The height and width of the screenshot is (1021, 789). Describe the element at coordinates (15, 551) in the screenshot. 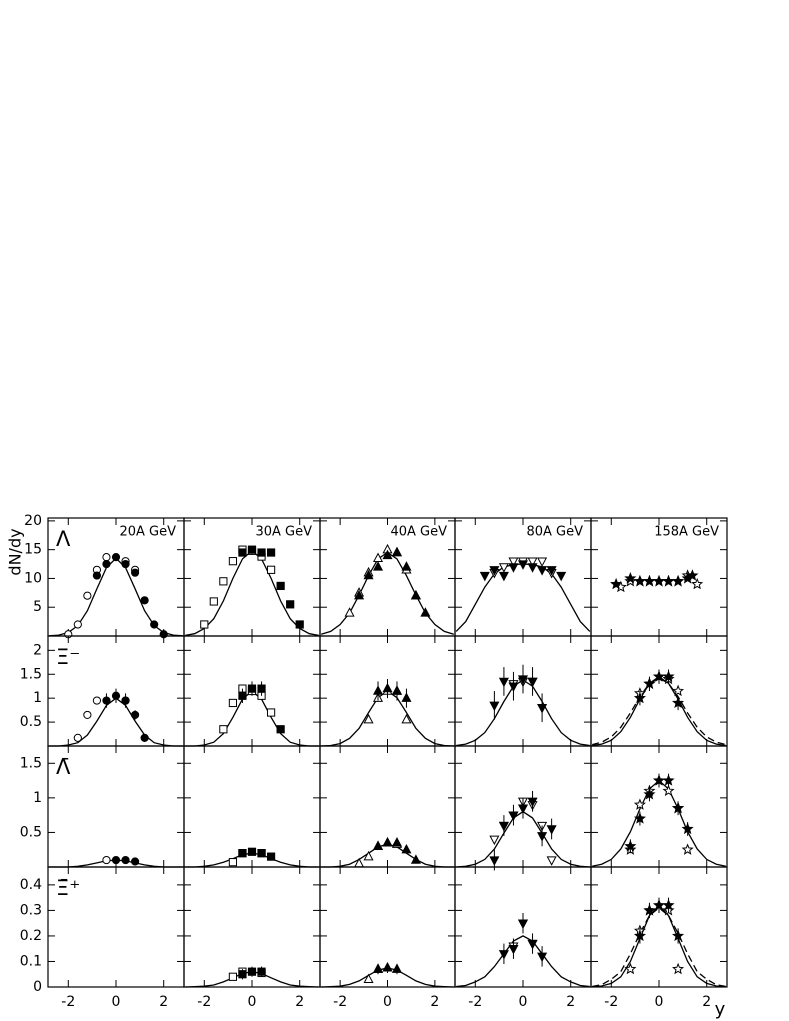

I see `y-axis-title: dN/dy` at that location.